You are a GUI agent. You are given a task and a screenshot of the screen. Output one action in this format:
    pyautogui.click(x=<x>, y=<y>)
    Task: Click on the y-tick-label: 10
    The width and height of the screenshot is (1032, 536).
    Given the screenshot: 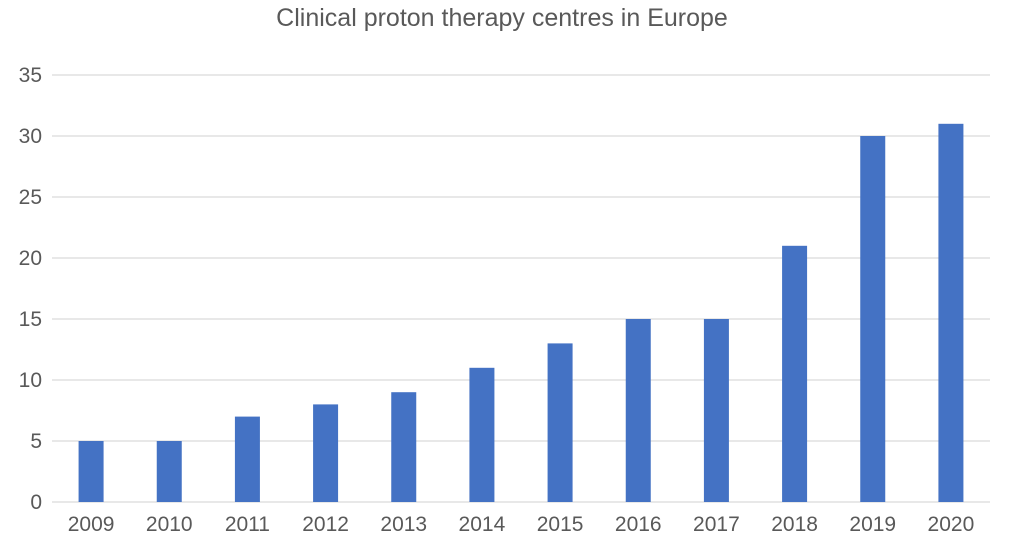 What is the action you would take?
    pyautogui.click(x=30, y=380)
    